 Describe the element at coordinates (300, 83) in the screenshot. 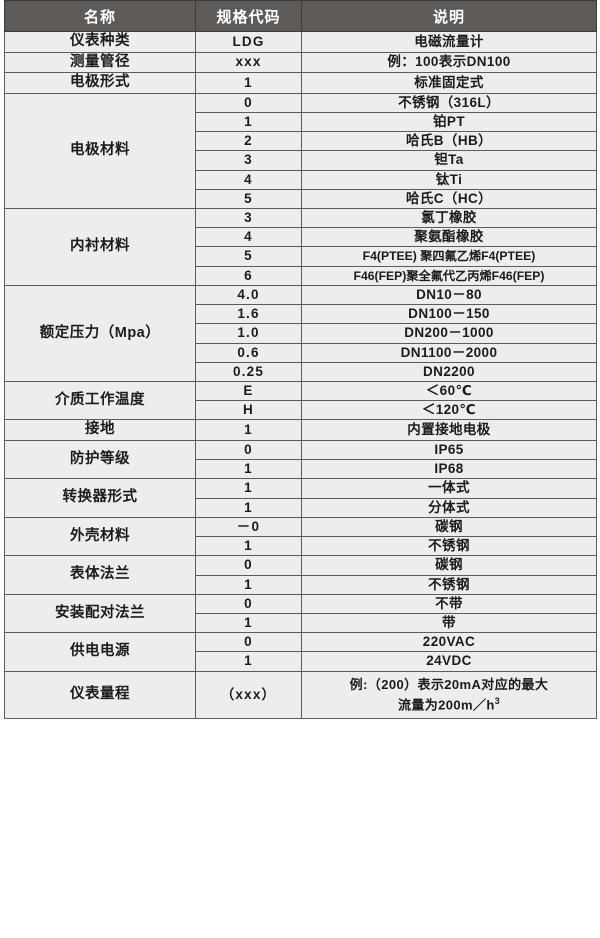

I see `table-row: 电极形式 1 标准固定式` at that location.